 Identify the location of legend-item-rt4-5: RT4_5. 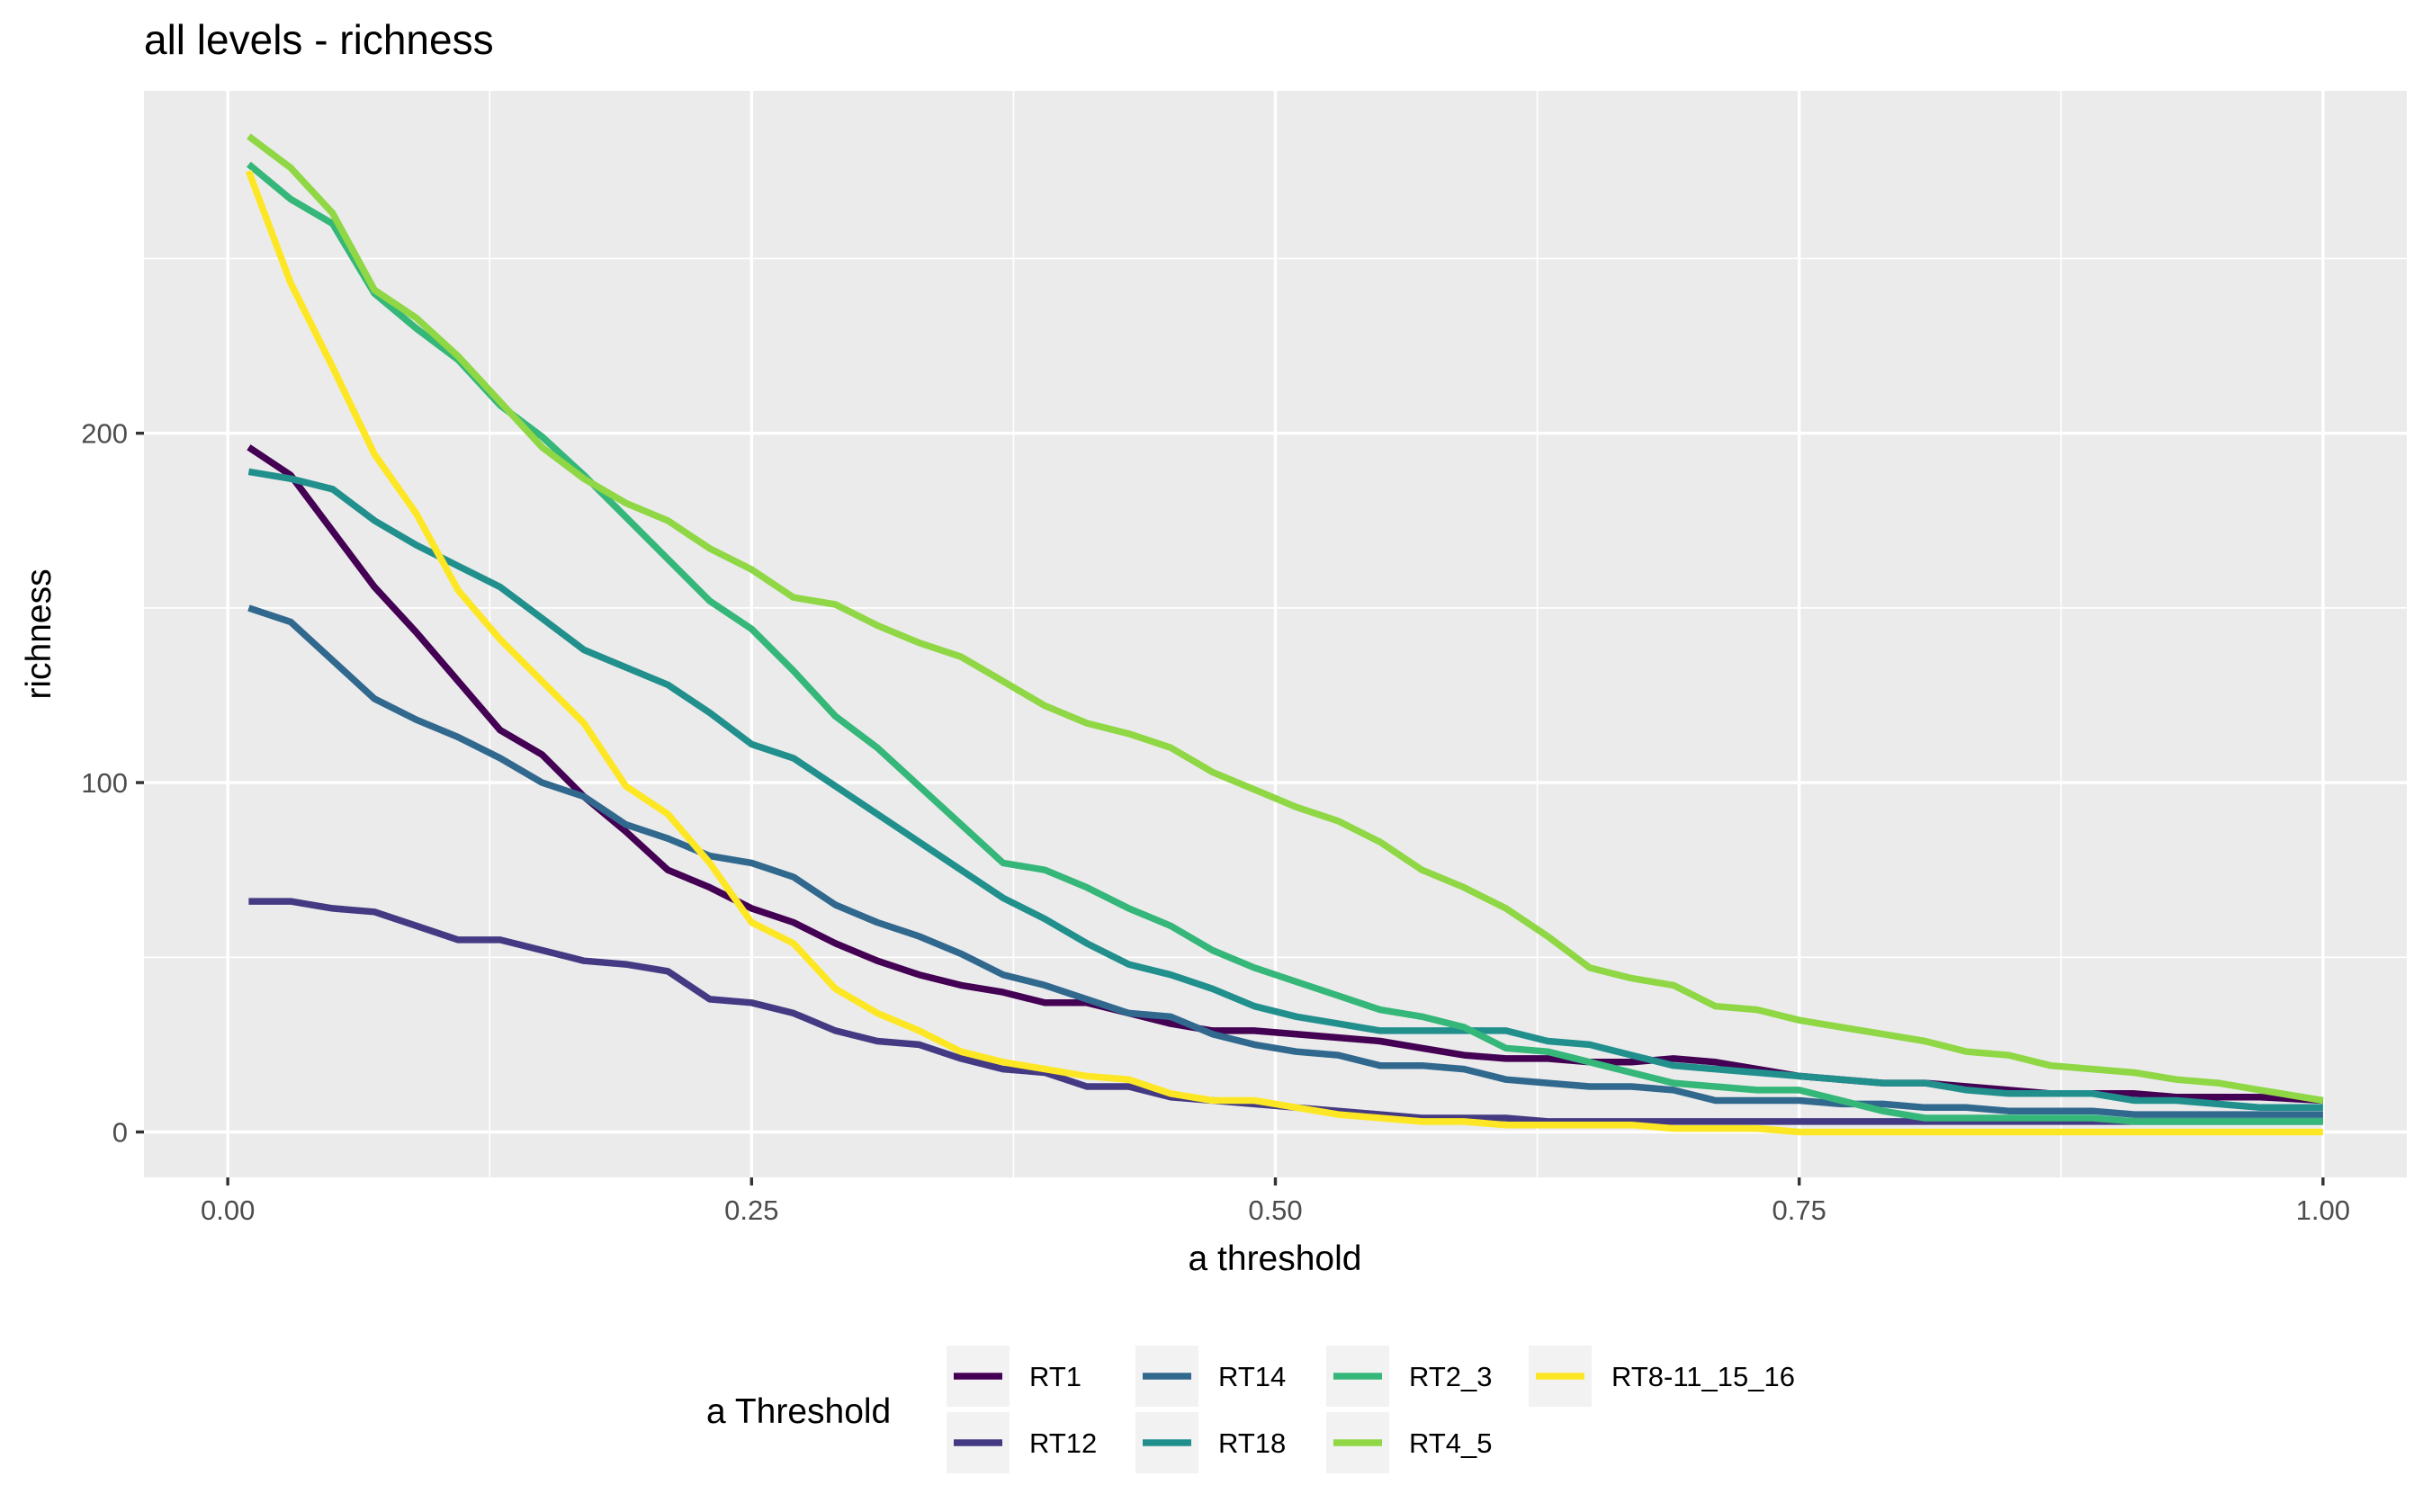
(1409, 1442).